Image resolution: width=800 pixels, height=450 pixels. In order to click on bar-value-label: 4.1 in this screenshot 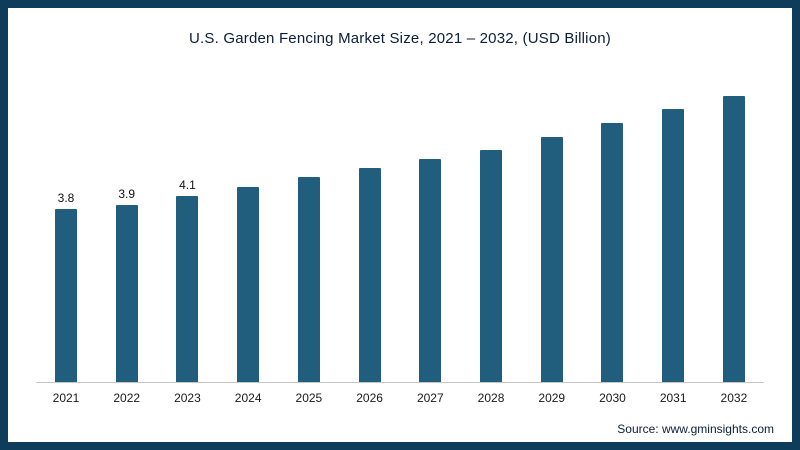, I will do `click(187, 185)`.